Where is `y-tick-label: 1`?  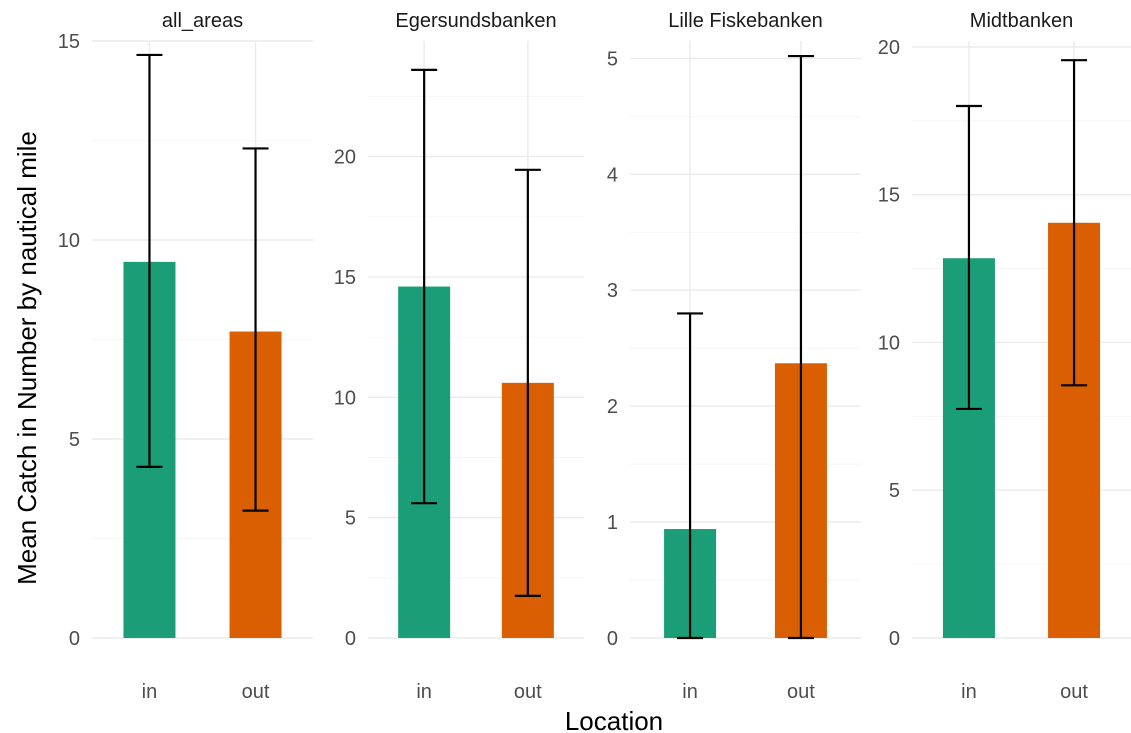 y-tick-label: 1 is located at coordinates (612, 523).